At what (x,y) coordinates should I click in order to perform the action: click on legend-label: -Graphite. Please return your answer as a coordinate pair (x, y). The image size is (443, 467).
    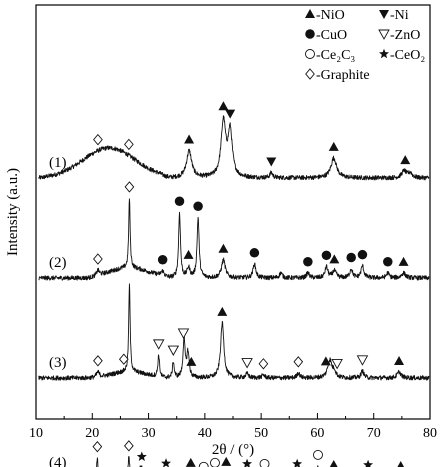
    Looking at the image, I should click on (343, 75).